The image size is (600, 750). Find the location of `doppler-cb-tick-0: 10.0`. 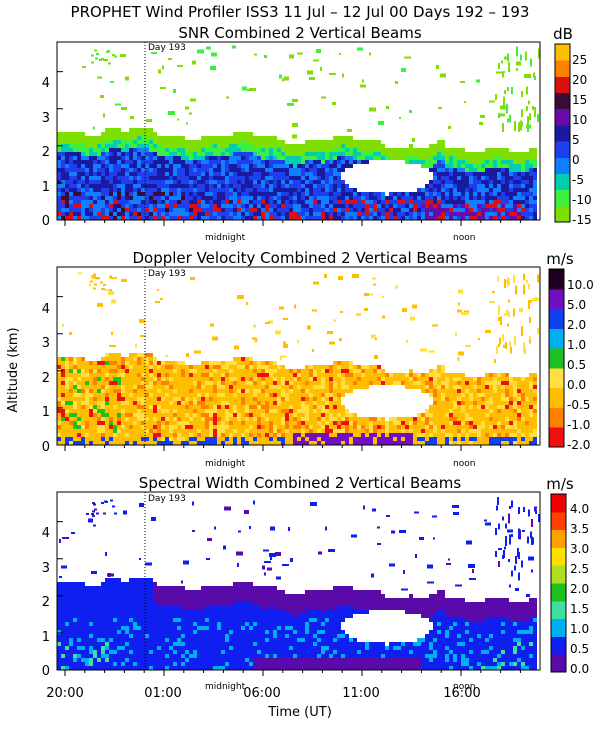

doppler-cb-tick-0: 10.0 is located at coordinates (580, 285).